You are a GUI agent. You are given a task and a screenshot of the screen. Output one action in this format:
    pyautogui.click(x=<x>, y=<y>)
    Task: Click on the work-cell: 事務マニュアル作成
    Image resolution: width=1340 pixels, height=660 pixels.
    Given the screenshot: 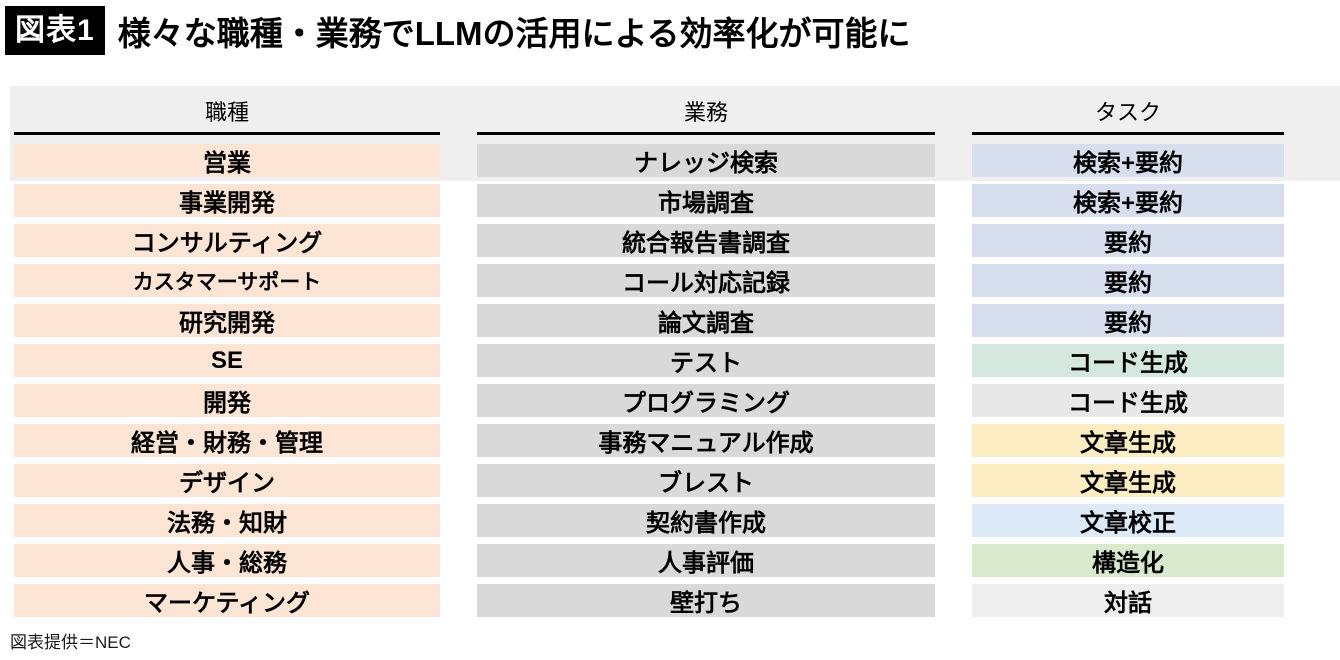 What is the action you would take?
    pyautogui.click(x=706, y=440)
    